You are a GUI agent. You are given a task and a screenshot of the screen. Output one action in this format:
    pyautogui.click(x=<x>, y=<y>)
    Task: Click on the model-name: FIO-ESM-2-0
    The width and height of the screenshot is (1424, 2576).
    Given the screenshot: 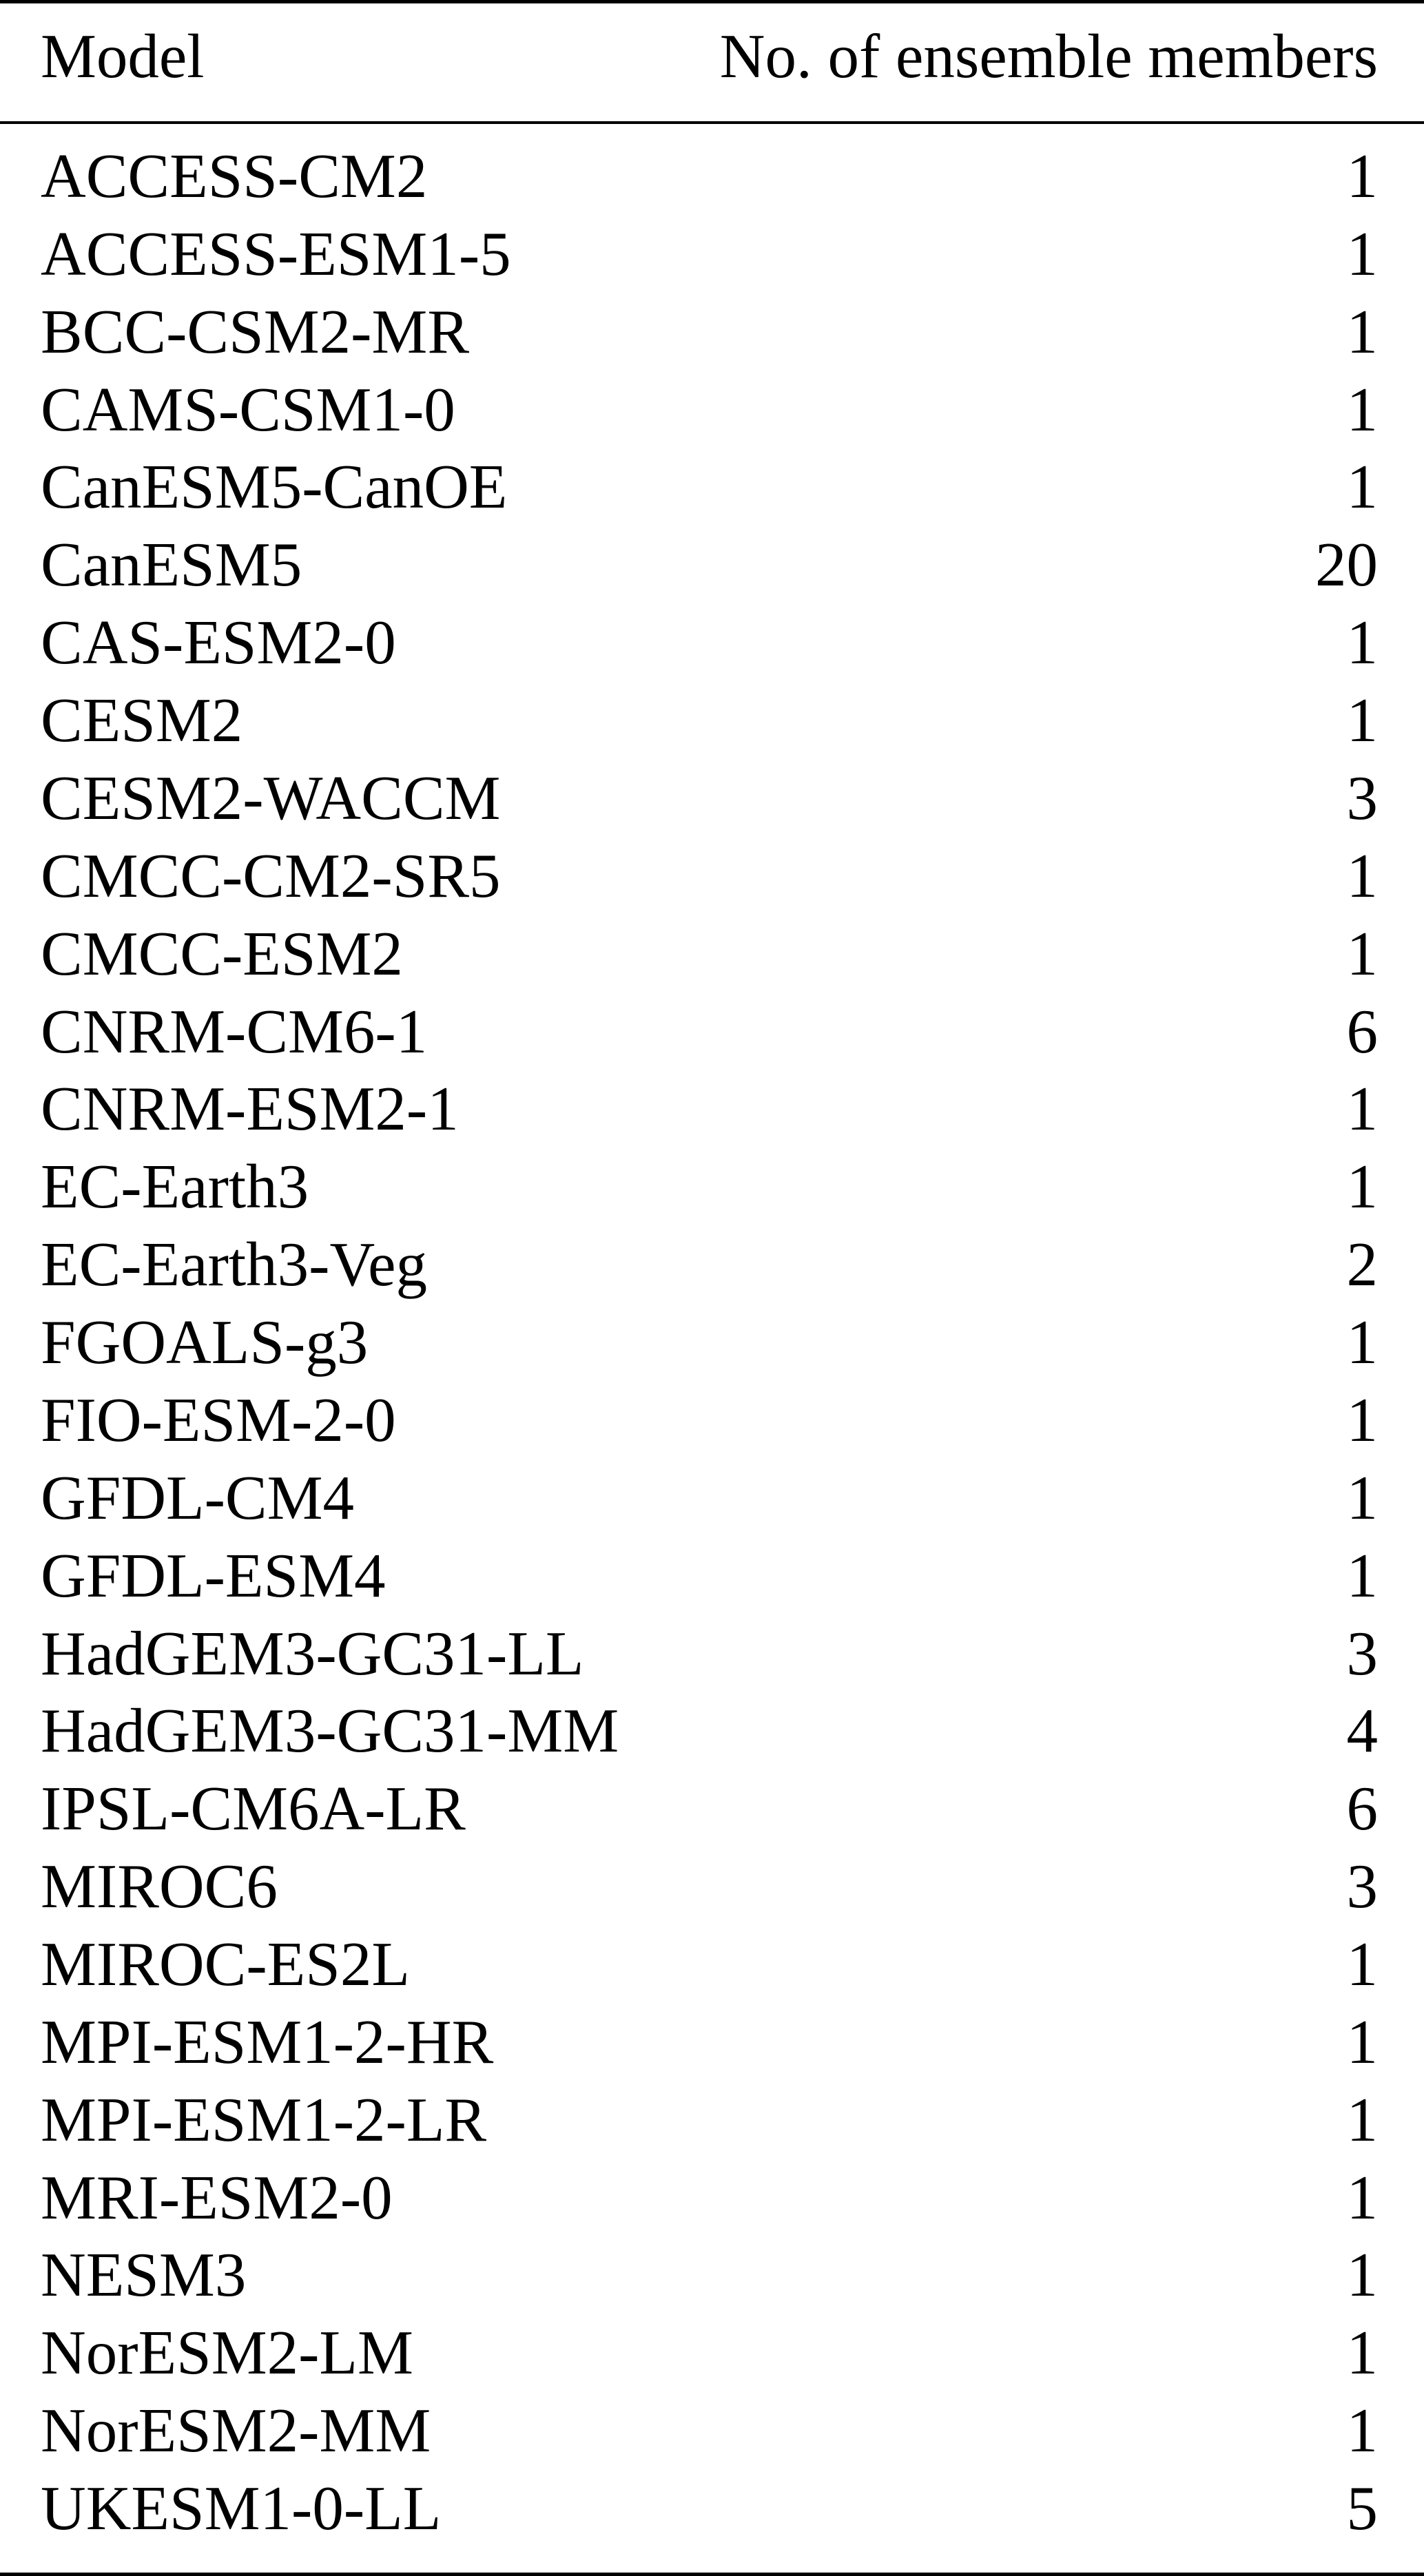 What is the action you would take?
    pyautogui.click(x=218, y=1419)
    